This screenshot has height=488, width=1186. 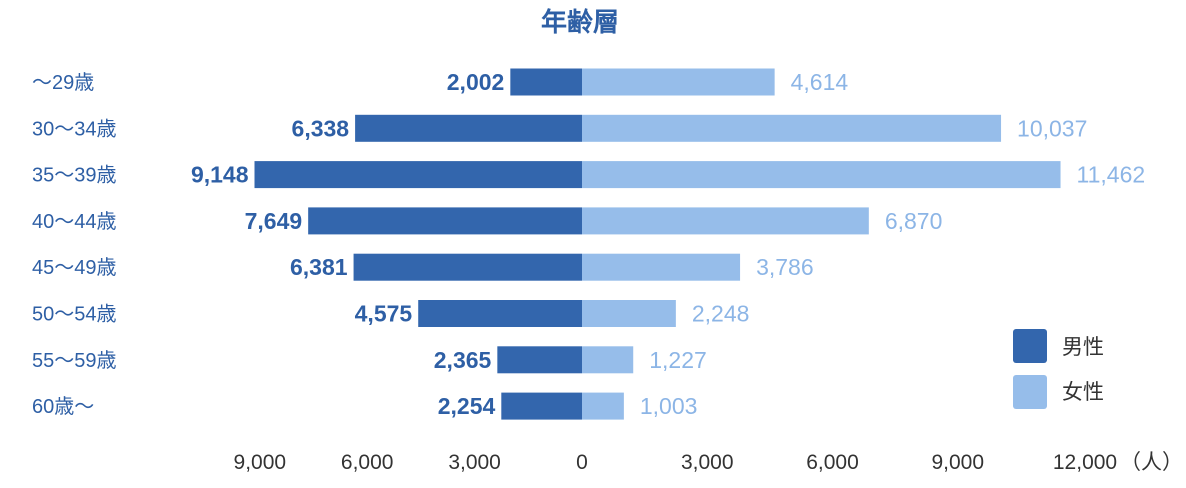 I want to click on data-label-male: 2,002, so click(x=476, y=82).